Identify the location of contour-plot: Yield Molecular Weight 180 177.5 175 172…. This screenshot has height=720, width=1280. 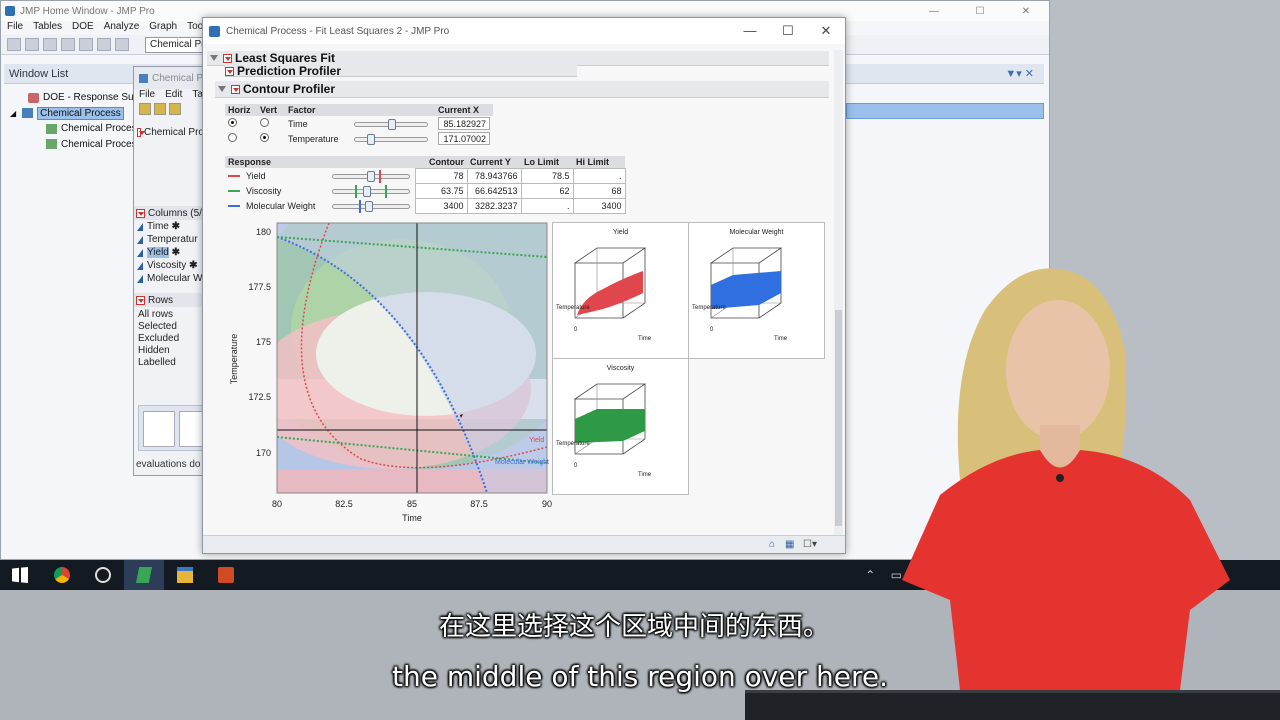
(387, 374).